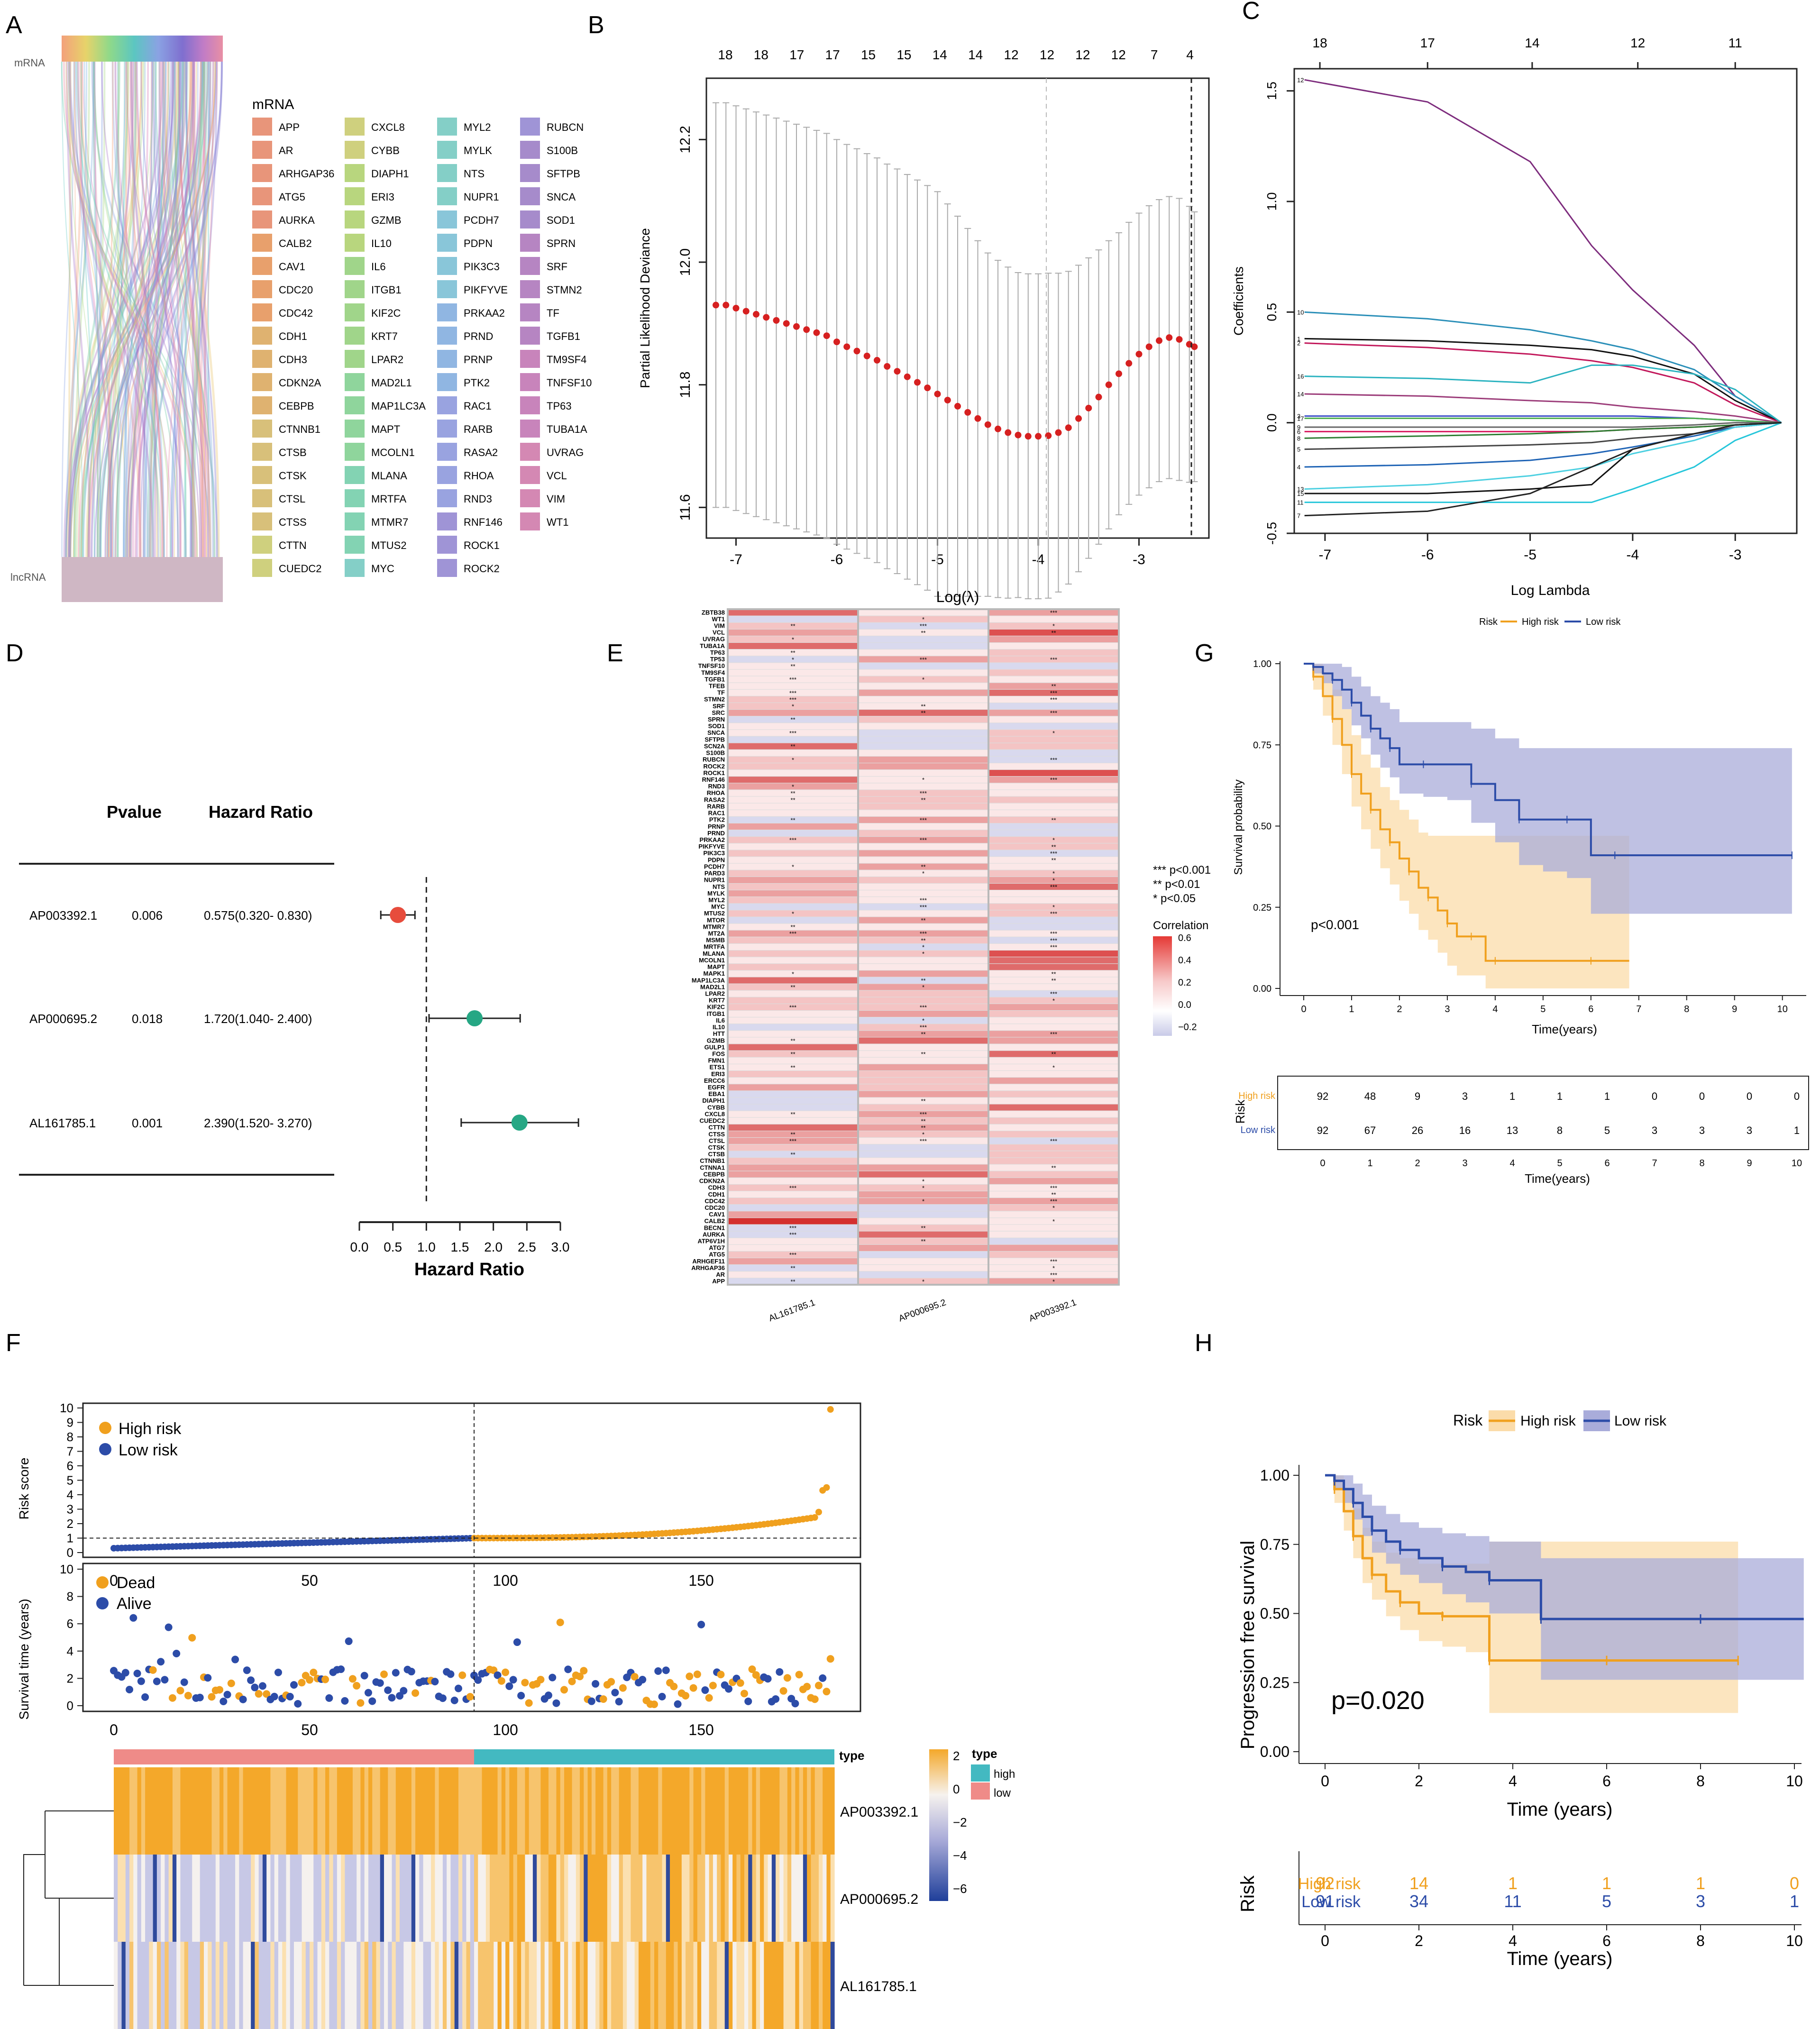  Describe the element at coordinates (716, 1060) in the screenshot. I see `e-row-label: FMN1` at that location.